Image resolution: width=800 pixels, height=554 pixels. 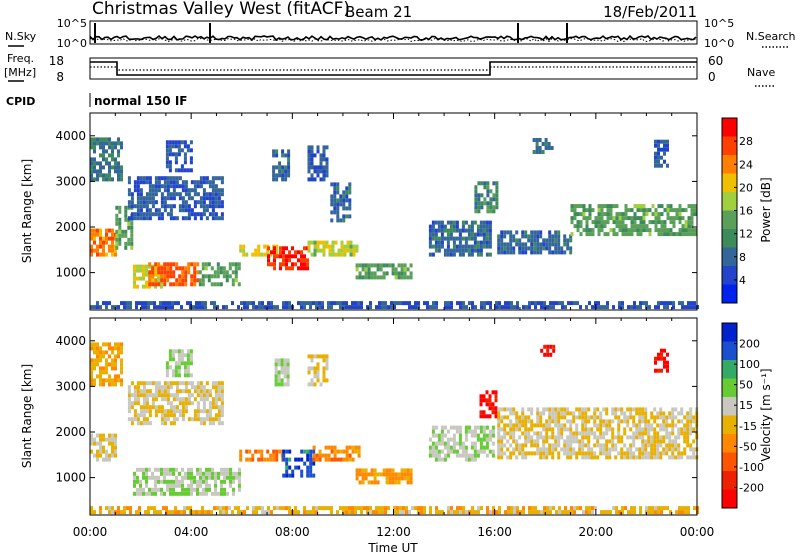 I want to click on power-colorbar-segment, so click(x=729, y=257).